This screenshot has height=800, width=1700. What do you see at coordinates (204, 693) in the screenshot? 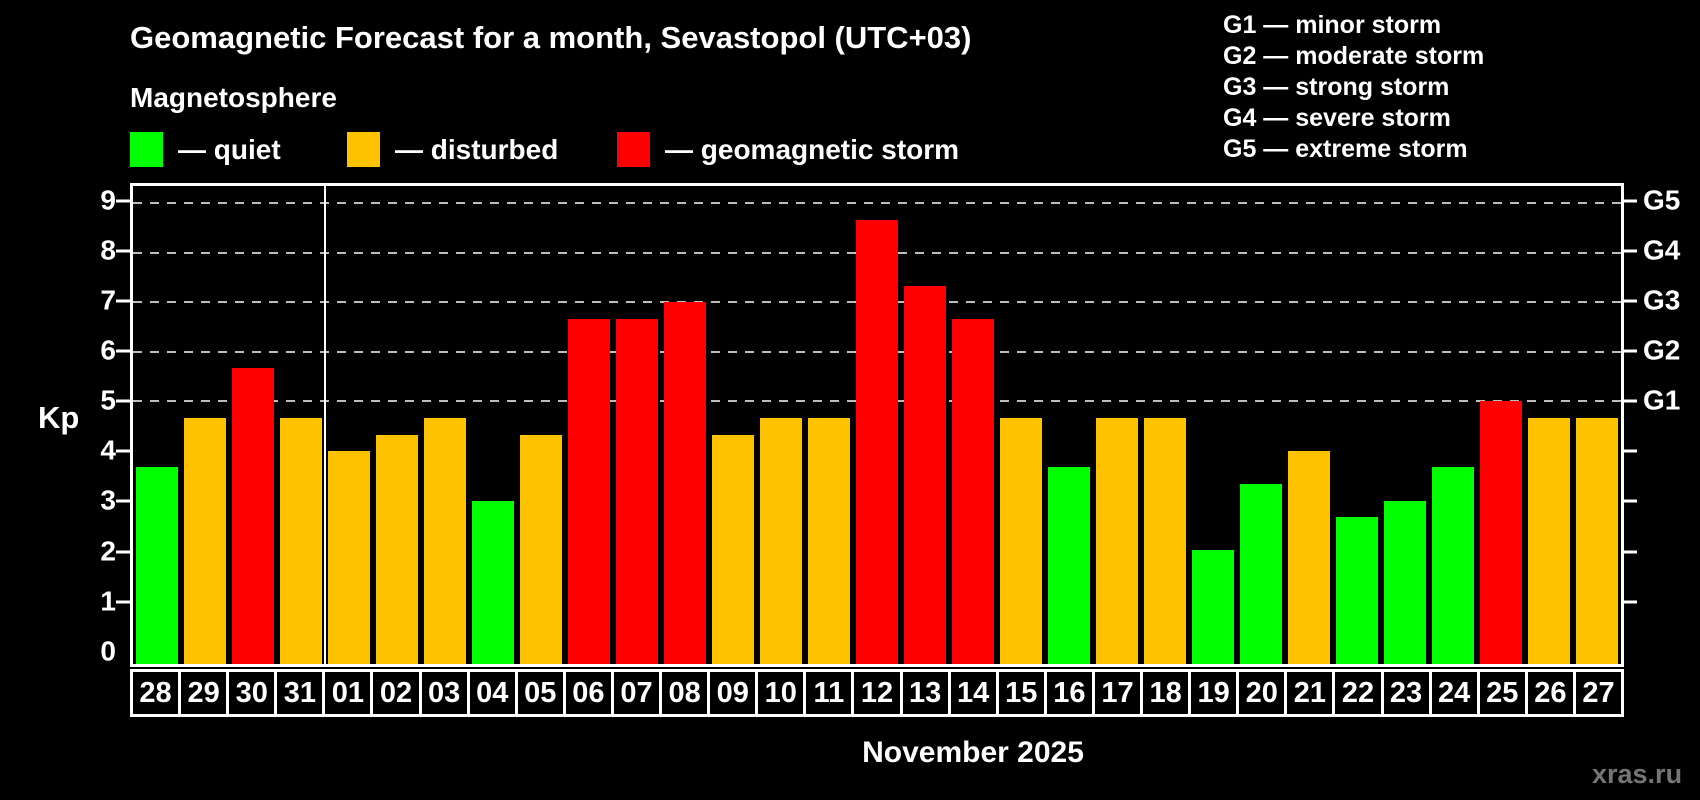
I see `date-cell-29: 29` at bounding box center [204, 693].